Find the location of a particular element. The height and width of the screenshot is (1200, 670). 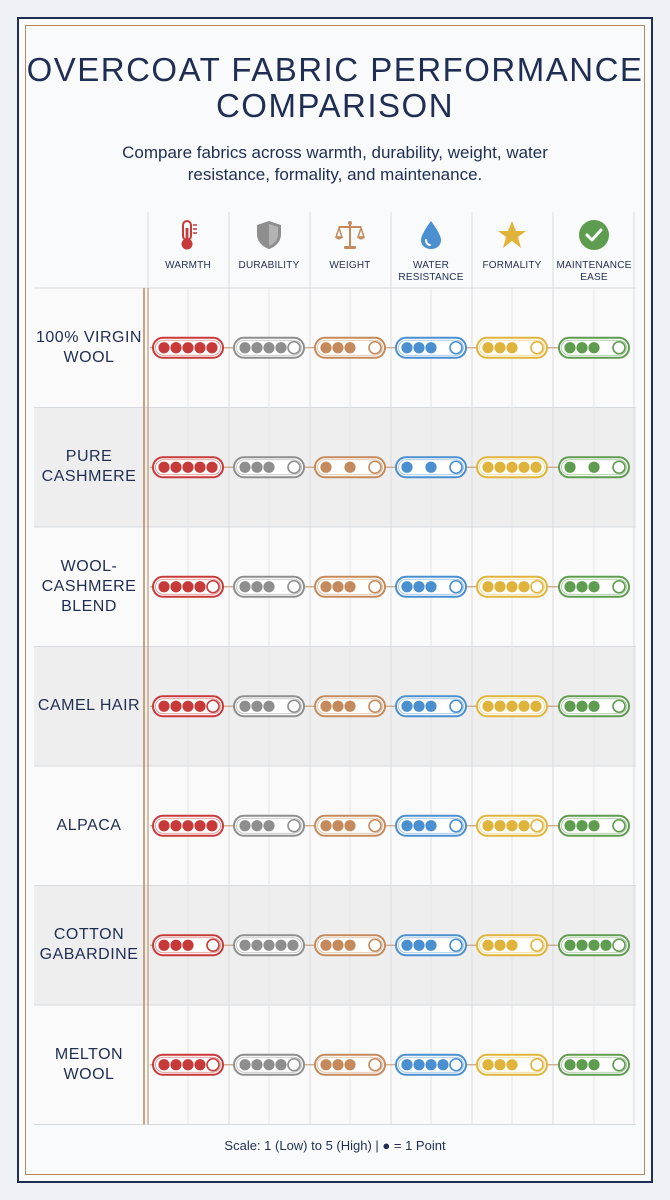

column-header-warmth: WARMTH is located at coordinates (188, 245).